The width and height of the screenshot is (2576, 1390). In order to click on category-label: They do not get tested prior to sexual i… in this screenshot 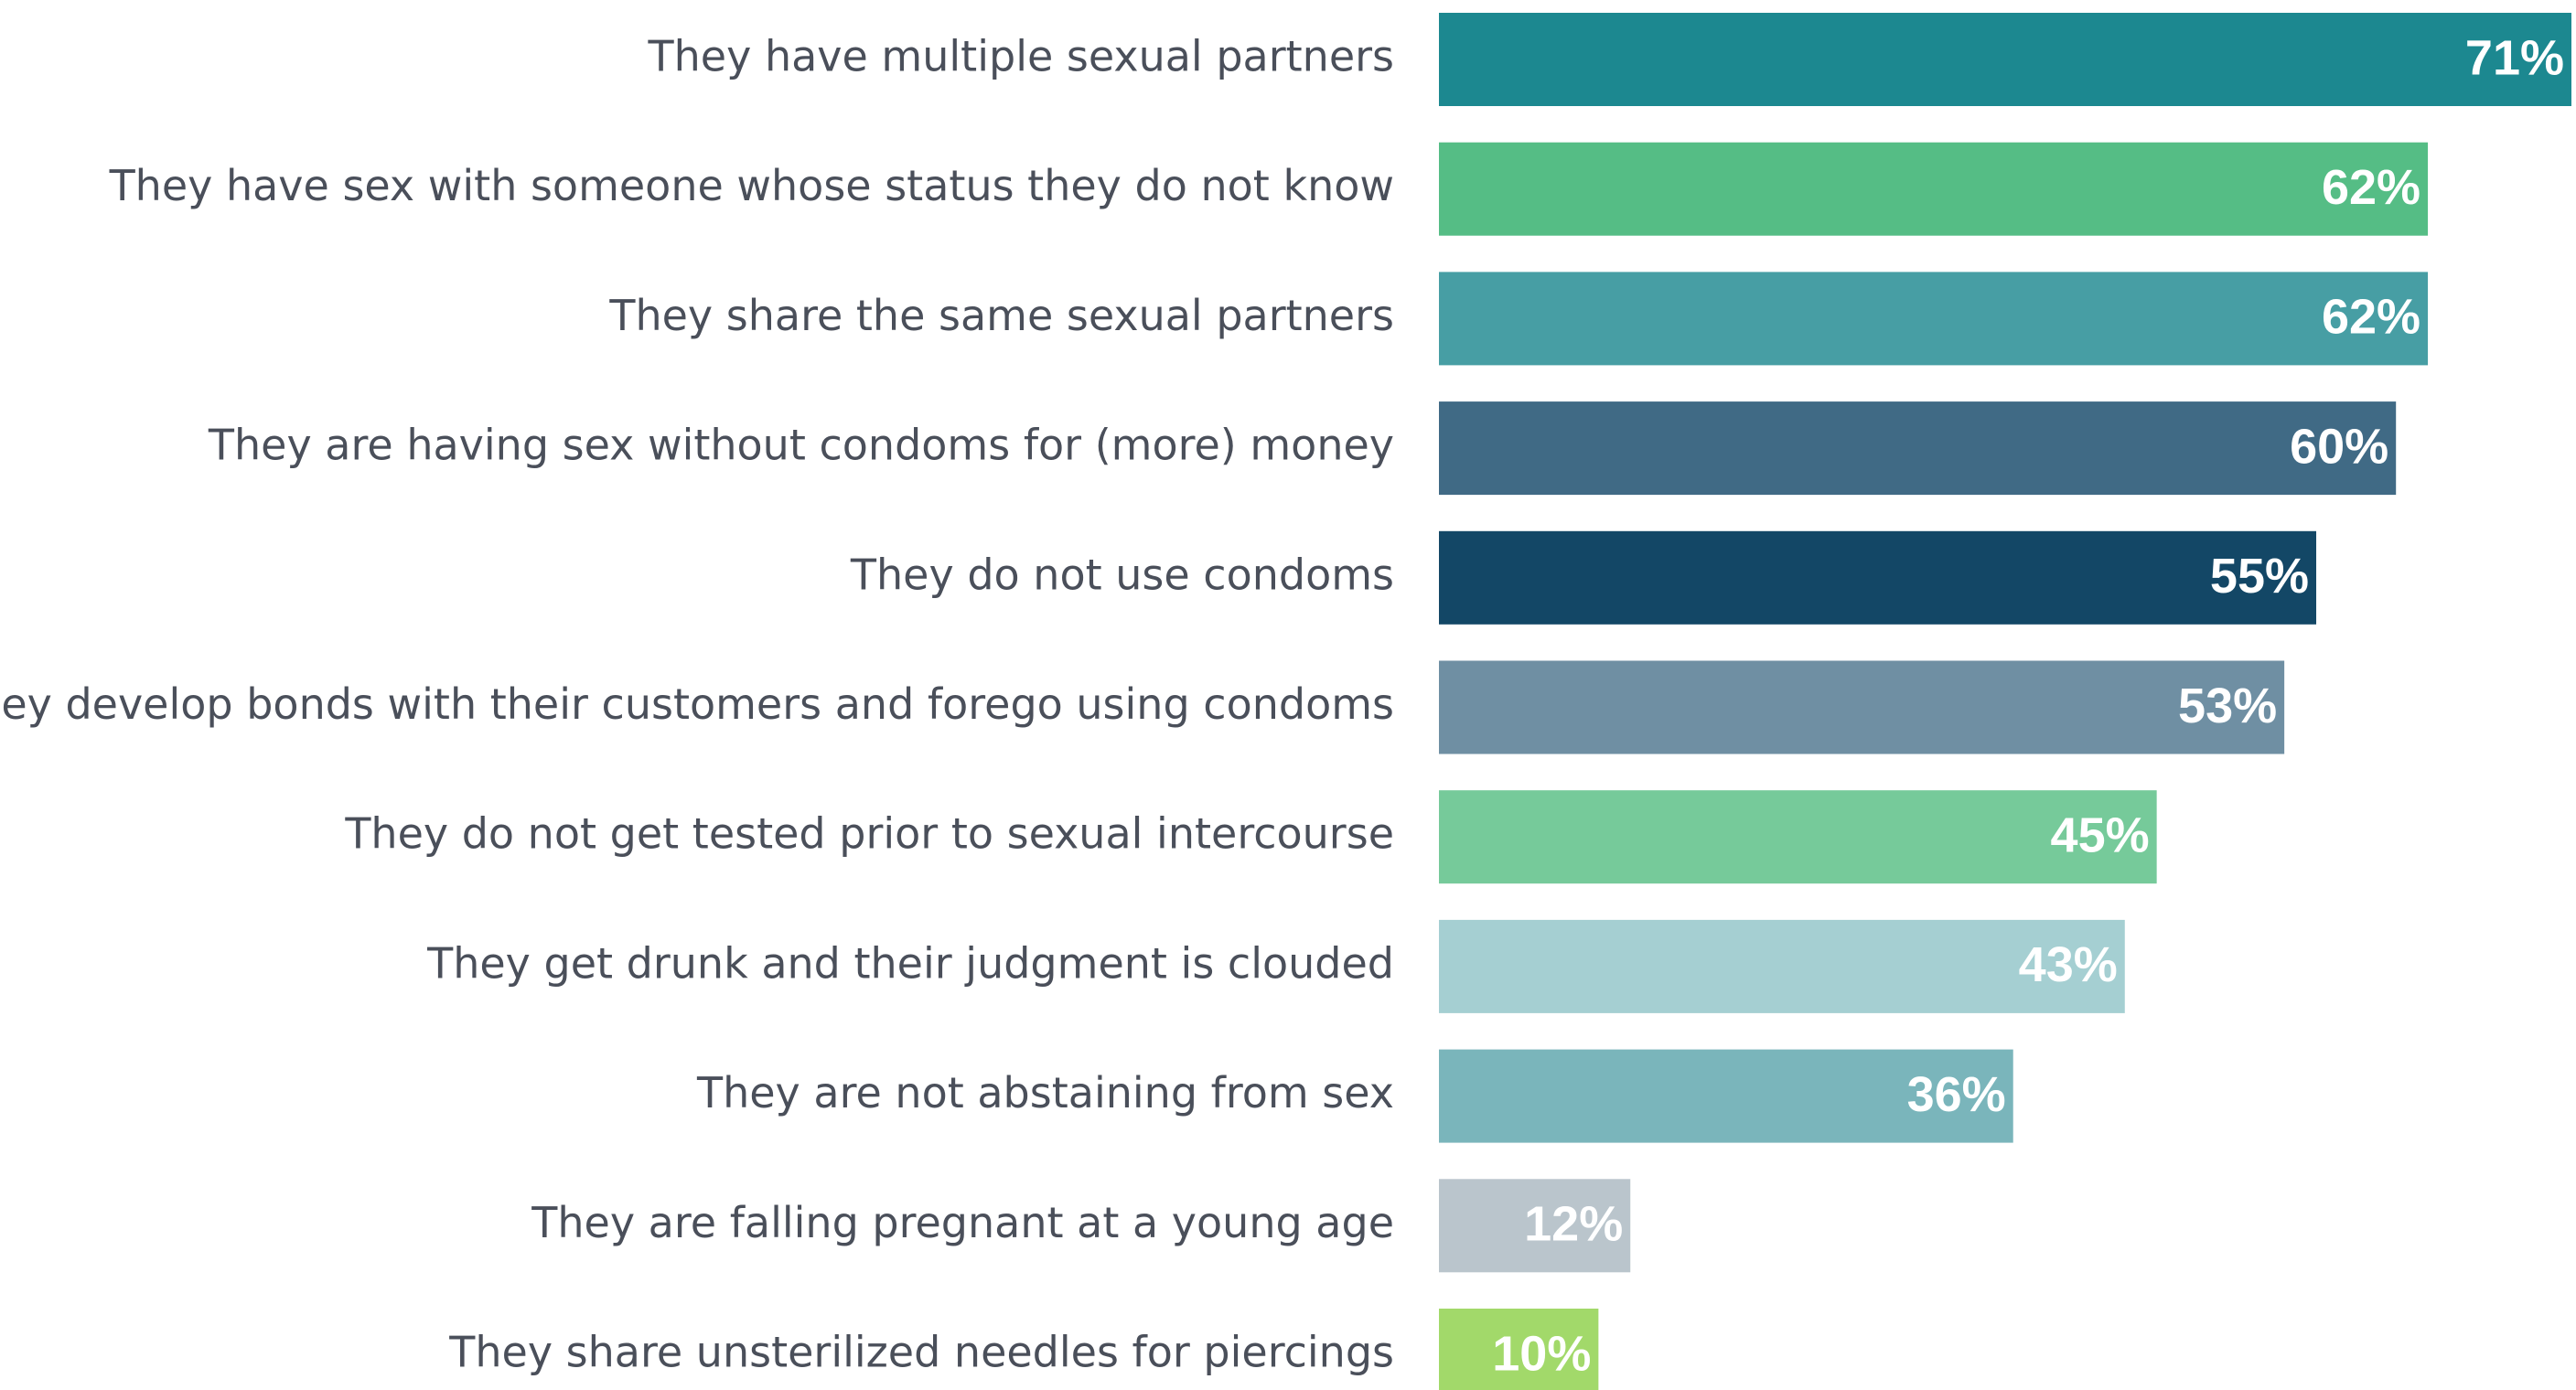, I will do `click(869, 834)`.